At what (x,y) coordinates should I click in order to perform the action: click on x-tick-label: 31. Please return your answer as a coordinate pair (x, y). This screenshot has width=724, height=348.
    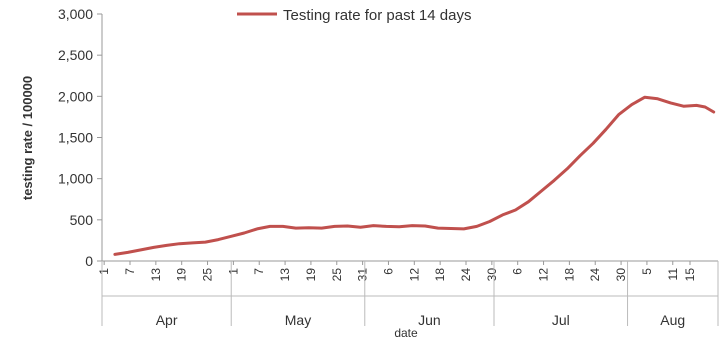
    Looking at the image, I should click on (363, 275).